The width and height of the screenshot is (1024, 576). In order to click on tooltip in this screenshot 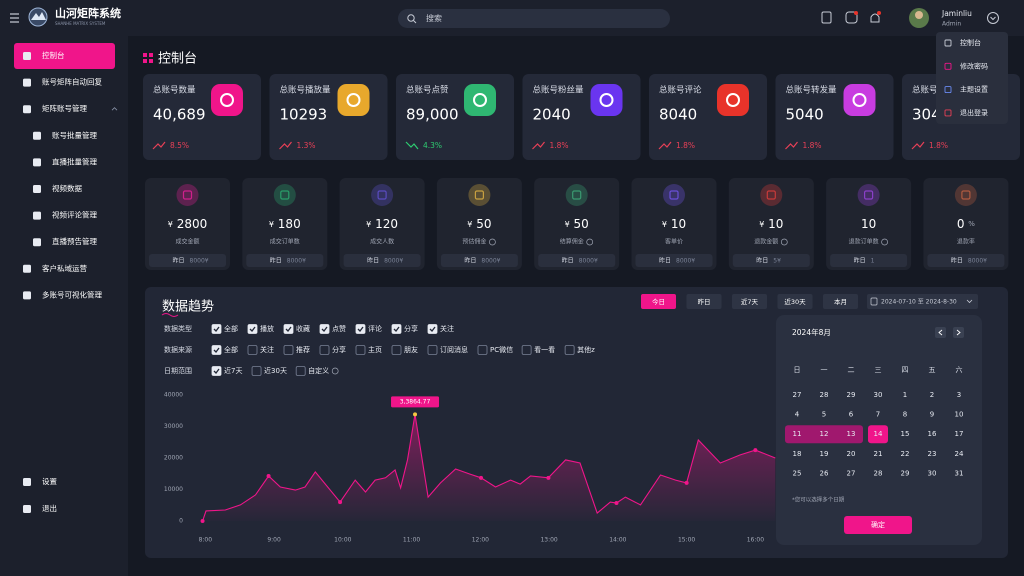, I will do `click(415, 402)`.